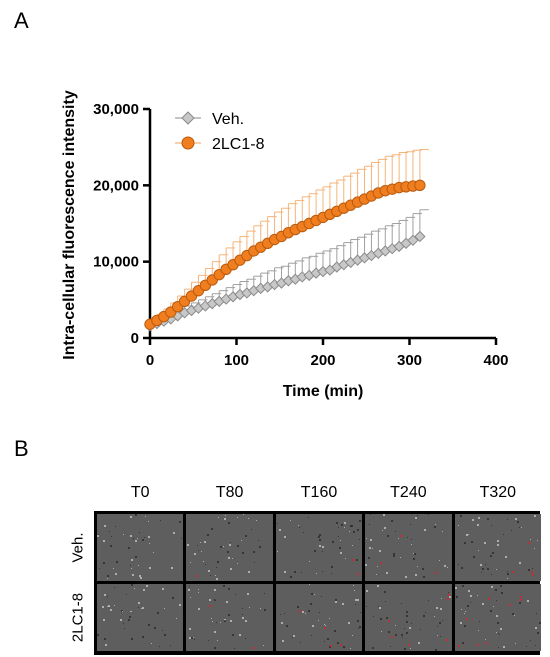  Describe the element at coordinates (220, 132) in the screenshot. I see `legend: Veh. 2LC1-8` at that location.